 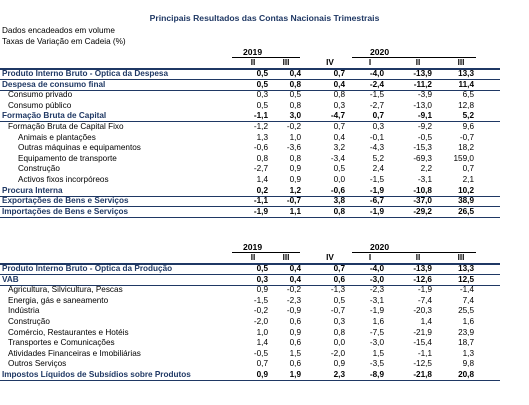 What do you see at coordinates (58, 30) in the screenshot?
I see `subtitle-volume: Dados encadeados em volume` at bounding box center [58, 30].